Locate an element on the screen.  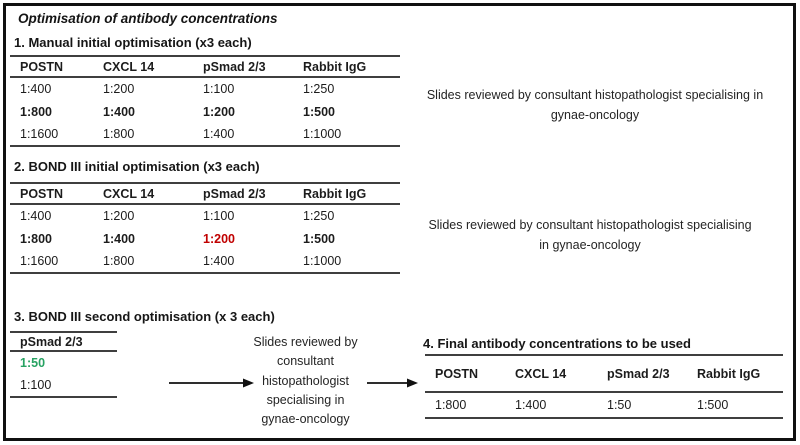
note-line: histopathologist is located at coordinates (305, 380).